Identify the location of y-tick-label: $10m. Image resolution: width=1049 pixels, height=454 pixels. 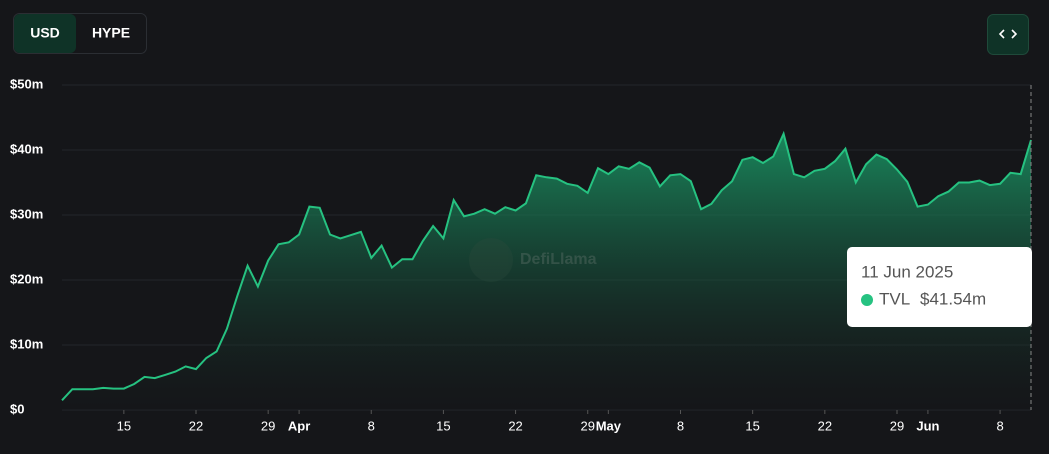
(26, 343).